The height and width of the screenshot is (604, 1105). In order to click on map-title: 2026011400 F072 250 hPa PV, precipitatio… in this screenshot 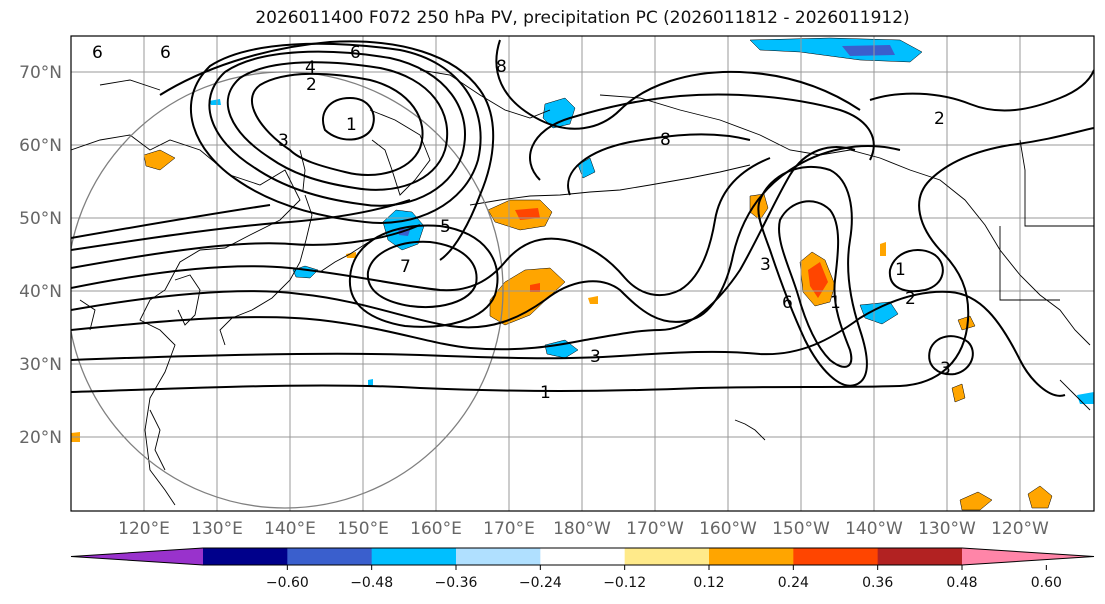, I will do `click(582, 18)`.